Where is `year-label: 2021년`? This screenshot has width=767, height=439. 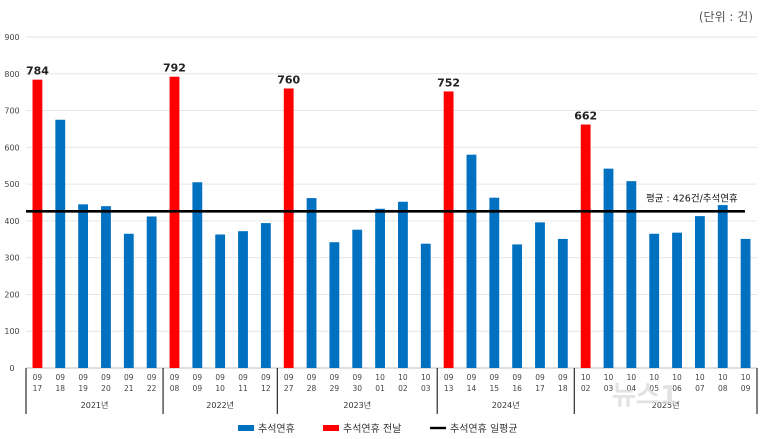 year-label: 2021년 is located at coordinates (95, 405).